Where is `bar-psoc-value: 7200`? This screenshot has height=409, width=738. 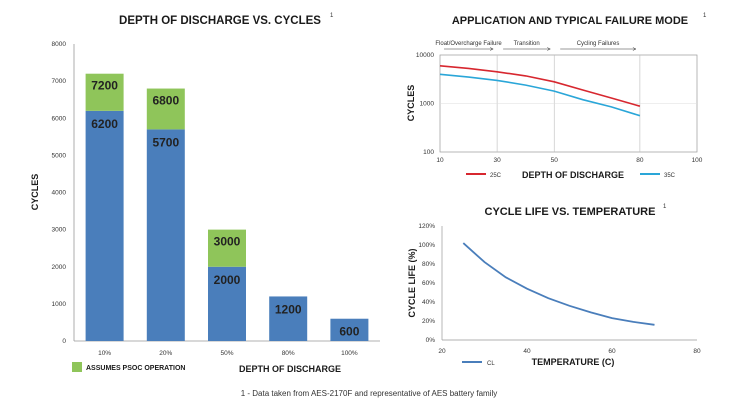 bar-psoc-value: 7200 is located at coordinates (104, 86).